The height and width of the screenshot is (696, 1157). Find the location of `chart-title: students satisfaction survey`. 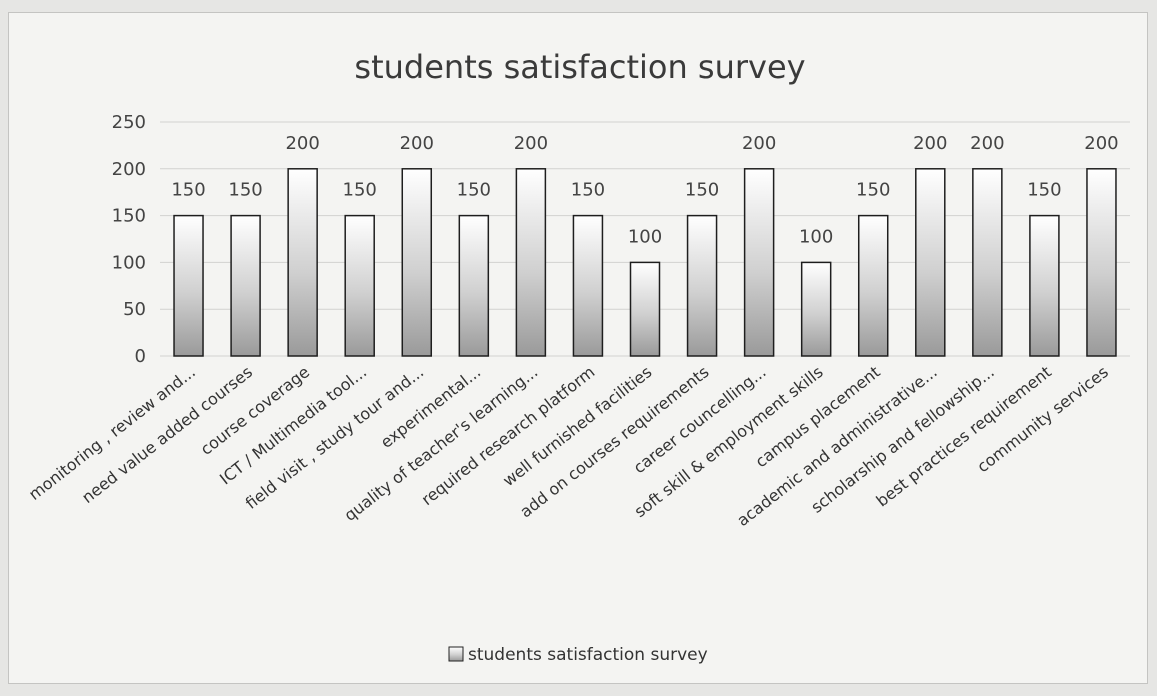

chart-title: students satisfaction survey is located at coordinates (579, 67).